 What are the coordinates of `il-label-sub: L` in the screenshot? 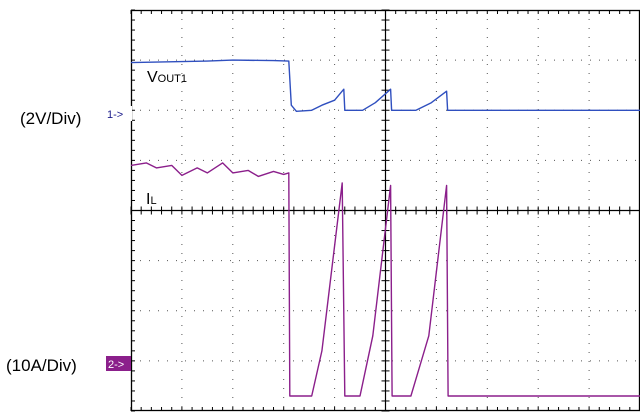 It's located at (153, 201).